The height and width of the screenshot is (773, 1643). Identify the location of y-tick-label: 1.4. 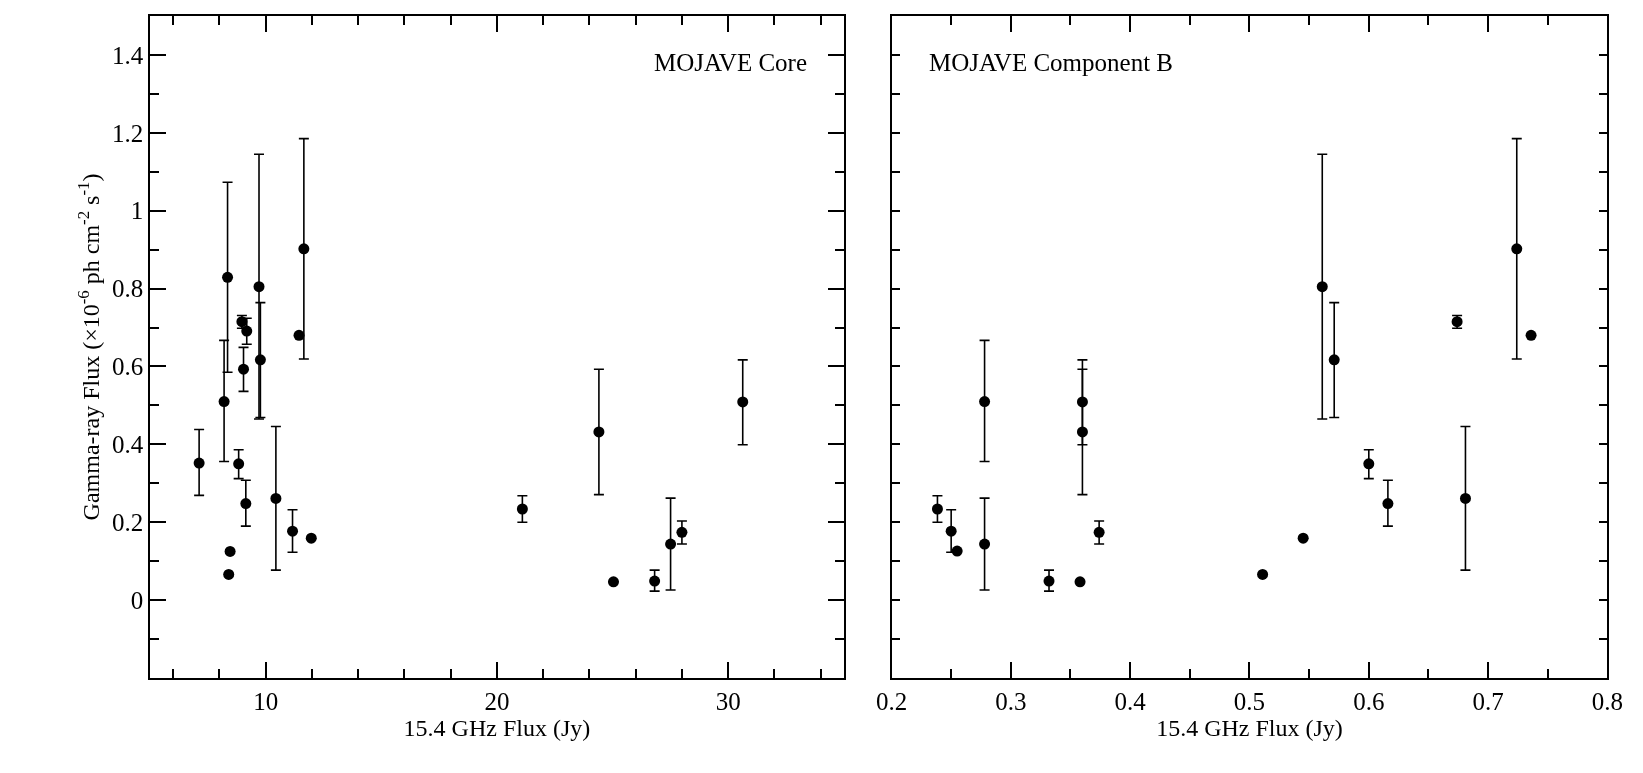
(128, 55).